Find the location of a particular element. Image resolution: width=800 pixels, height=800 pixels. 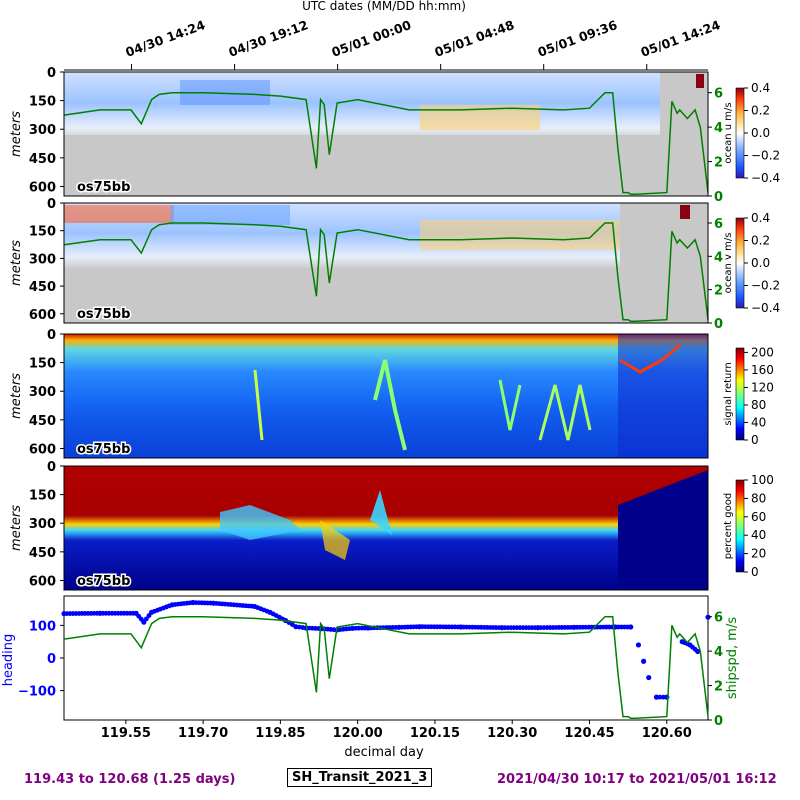

speed-tick-label: 4 is located at coordinates (718, 128).